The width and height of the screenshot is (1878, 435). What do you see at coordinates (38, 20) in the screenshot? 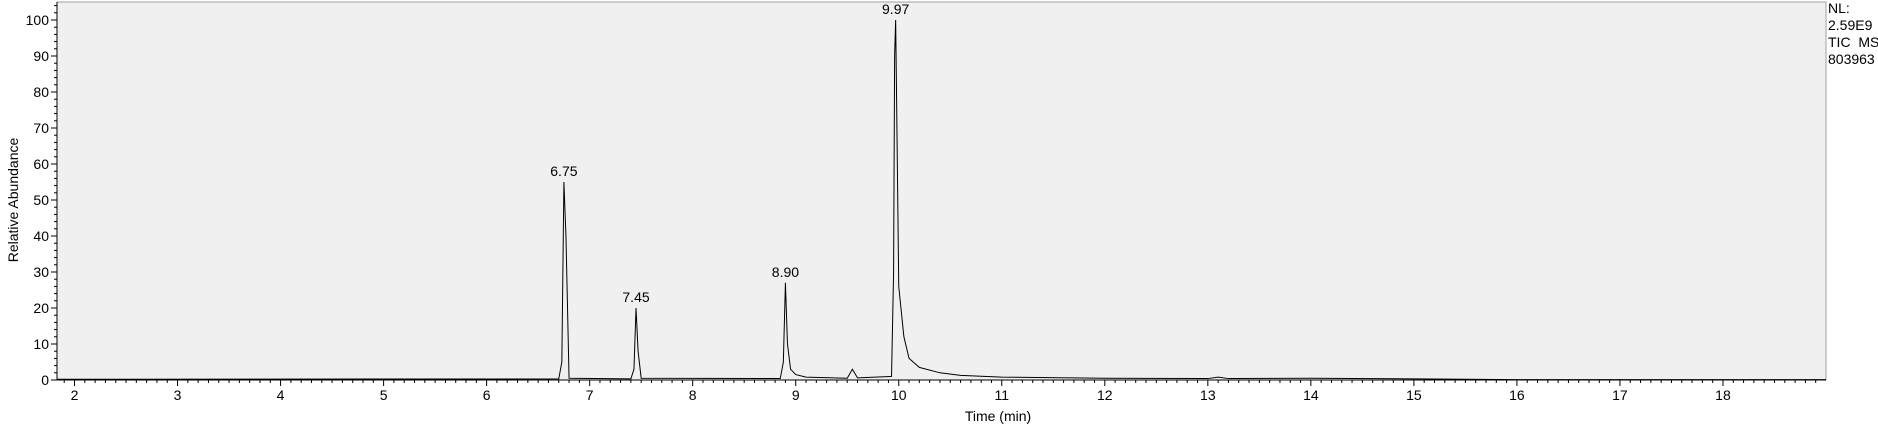
I see `y-tick-label: 100` at bounding box center [38, 20].